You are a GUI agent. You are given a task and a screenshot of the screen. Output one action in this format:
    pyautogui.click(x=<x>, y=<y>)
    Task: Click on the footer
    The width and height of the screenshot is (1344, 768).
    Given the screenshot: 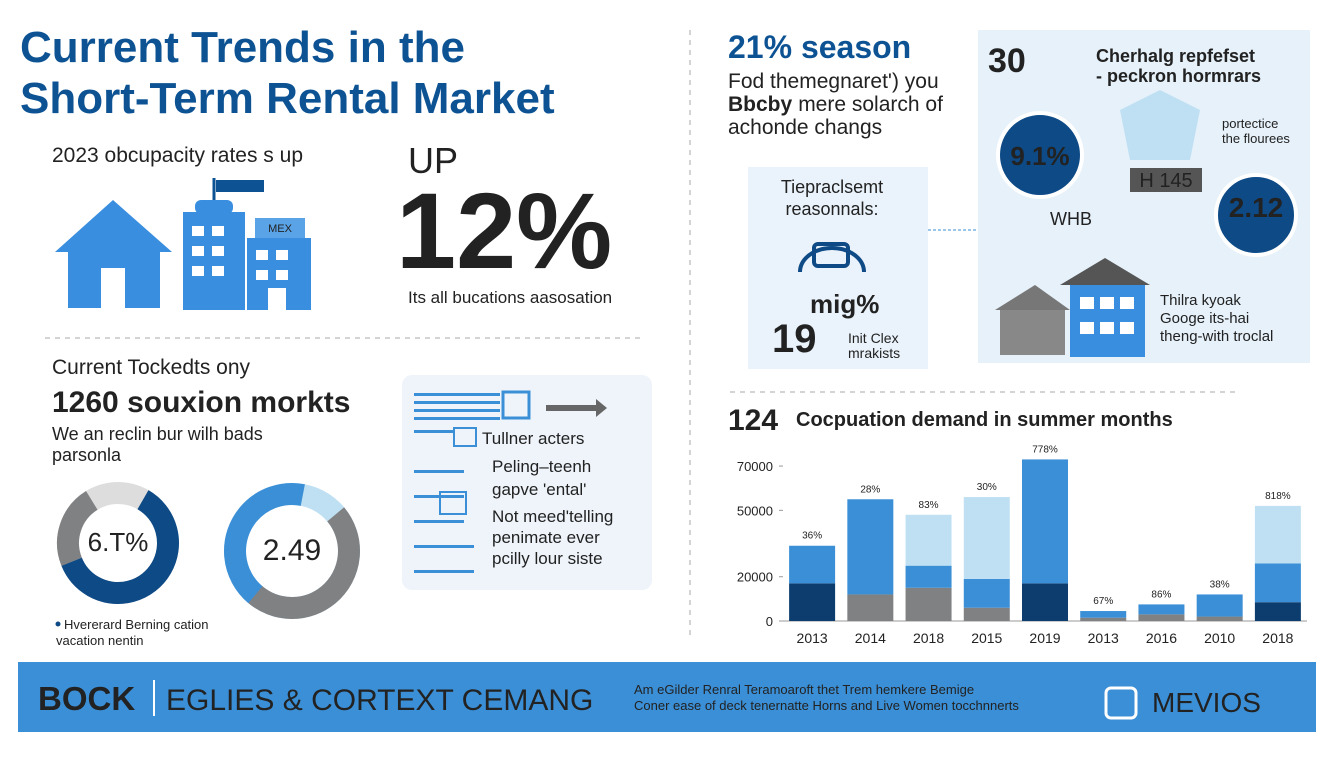 What is the action you would take?
    pyautogui.click(x=667, y=697)
    